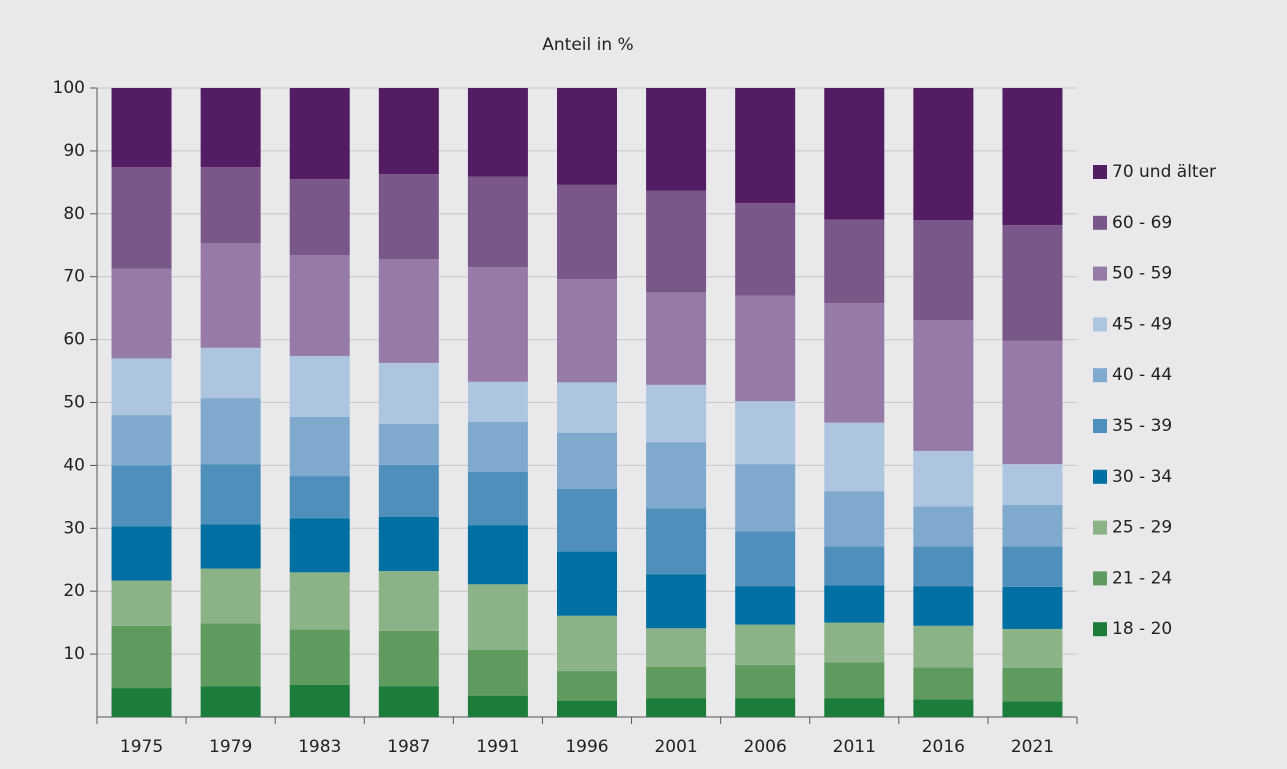 The image size is (1287, 769). What do you see at coordinates (319, 747) in the screenshot?
I see `x-tick-label: 1983` at bounding box center [319, 747].